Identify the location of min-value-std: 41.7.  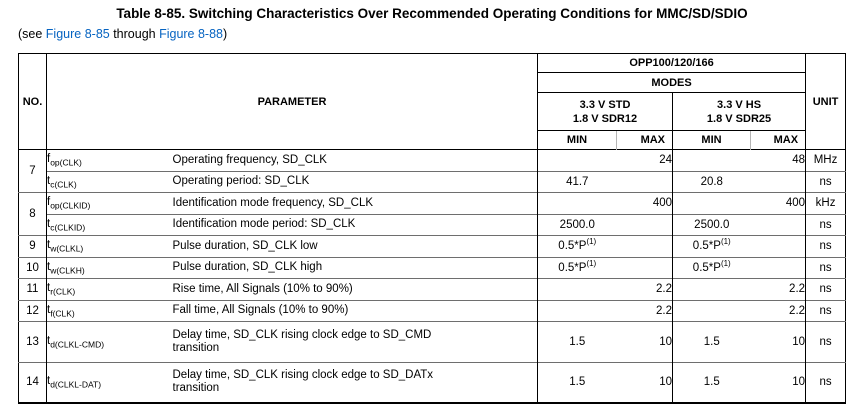
(577, 181).